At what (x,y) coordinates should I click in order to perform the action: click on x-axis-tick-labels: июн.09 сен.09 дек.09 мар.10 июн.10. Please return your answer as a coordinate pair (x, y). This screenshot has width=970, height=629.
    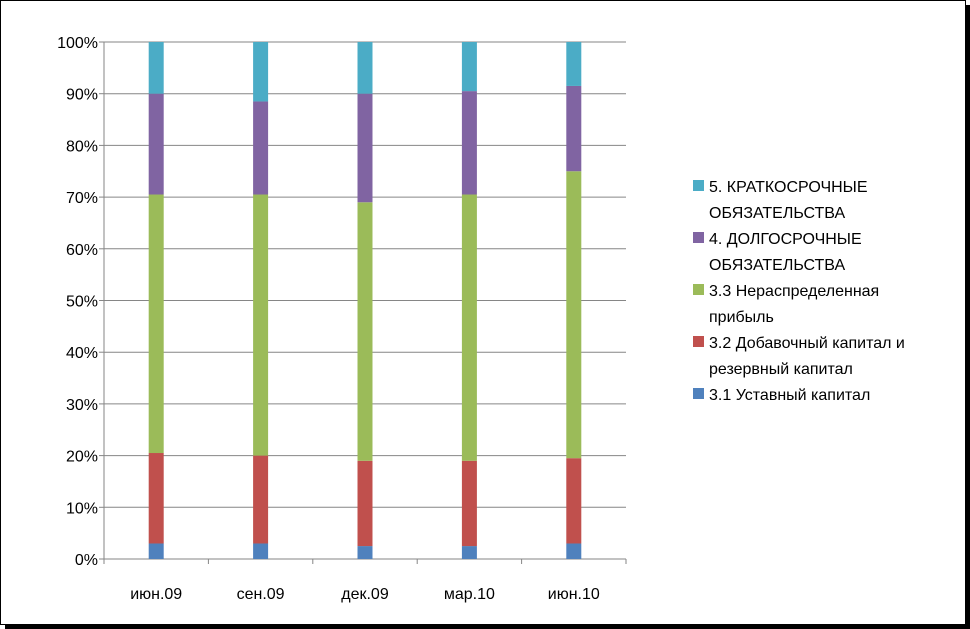
    Looking at the image, I should click on (365, 594).